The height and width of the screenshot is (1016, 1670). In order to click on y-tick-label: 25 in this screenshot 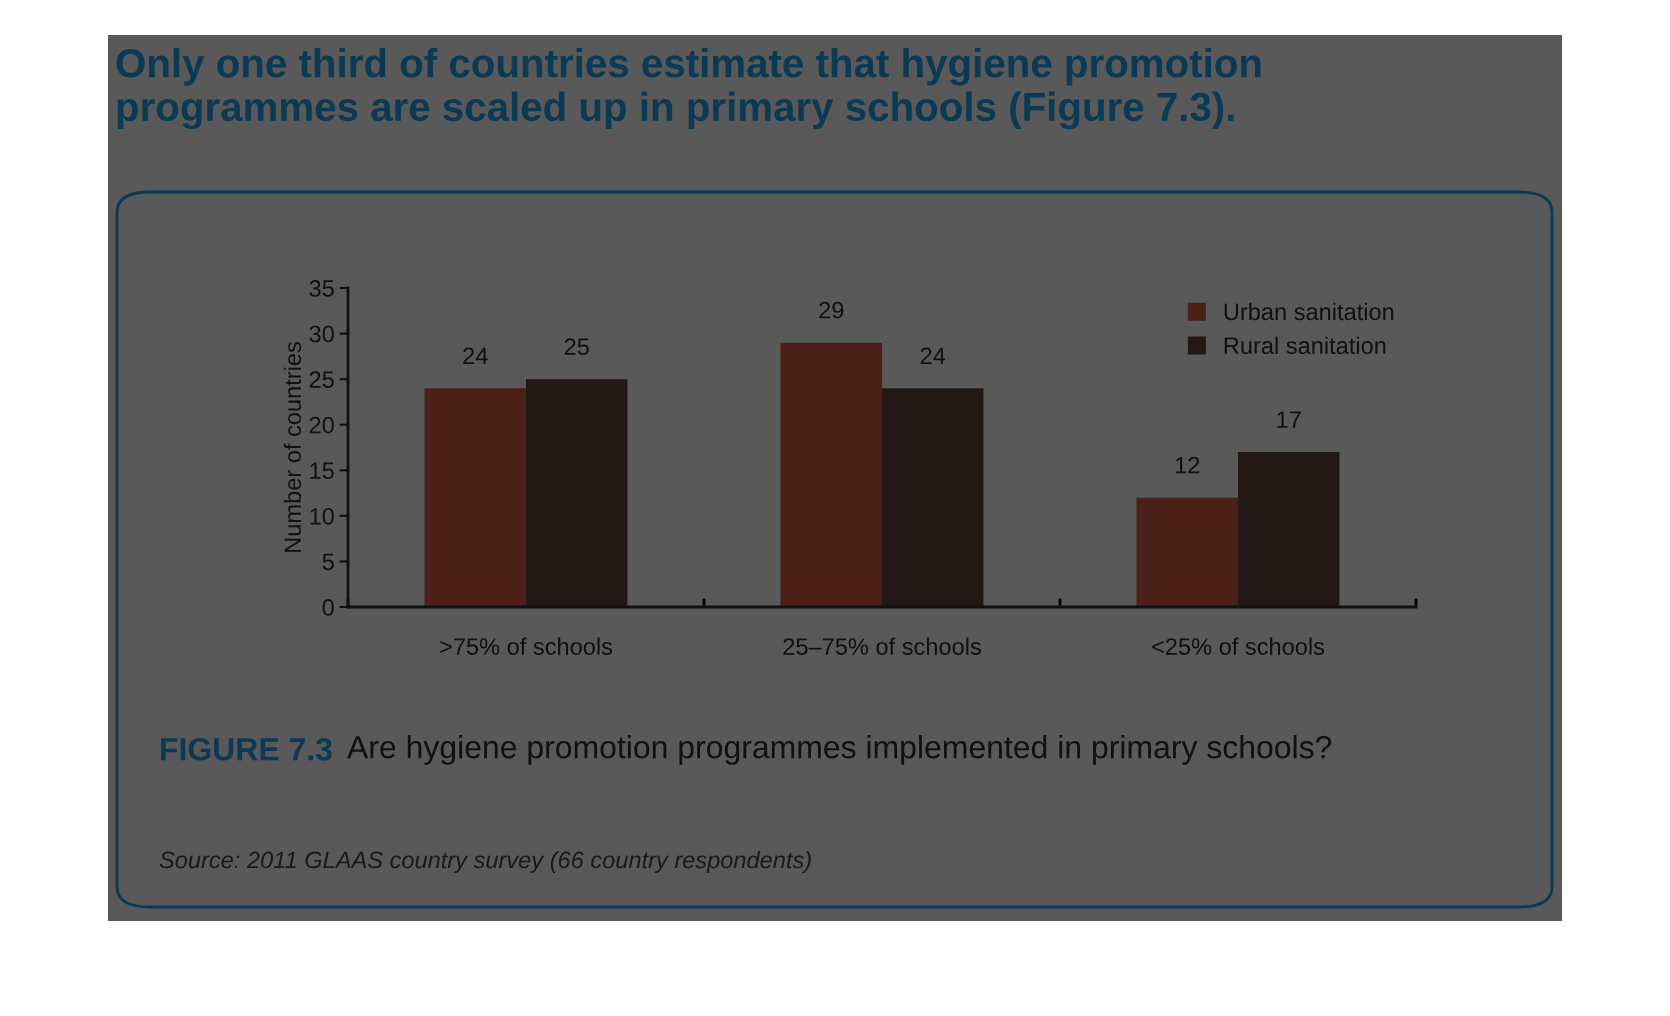, I will do `click(321, 379)`.